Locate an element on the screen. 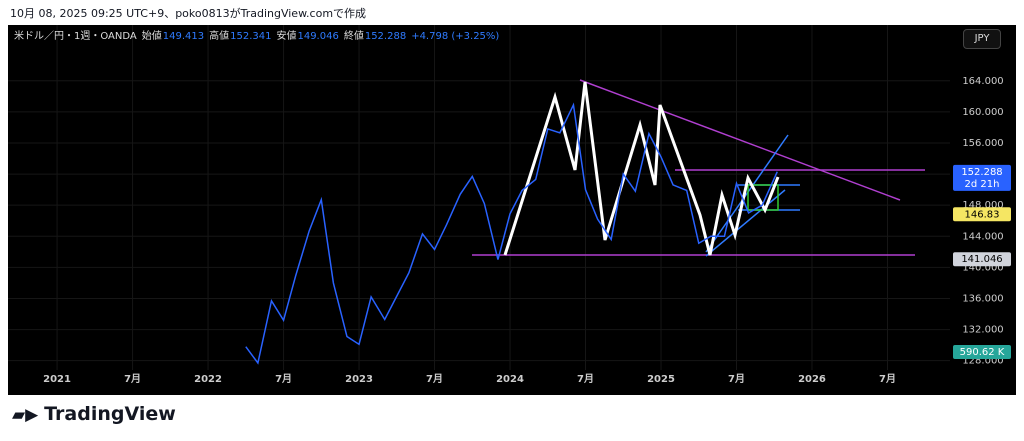 The image size is (1024, 441). legend-item: 高値 is located at coordinates (219, 35).